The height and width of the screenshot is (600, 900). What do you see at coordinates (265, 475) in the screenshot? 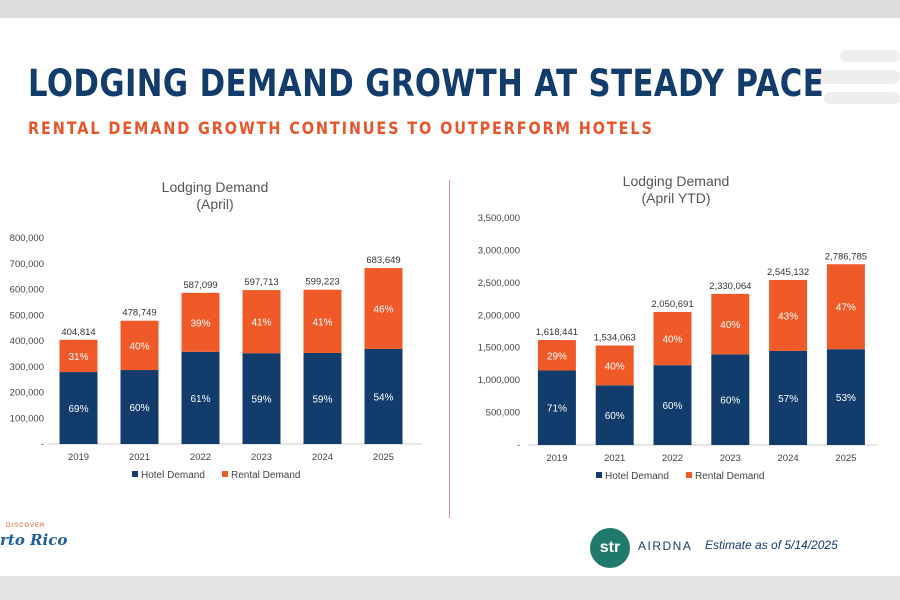
I see `chart1-legend-rental-label: Rental Demand` at bounding box center [265, 475].